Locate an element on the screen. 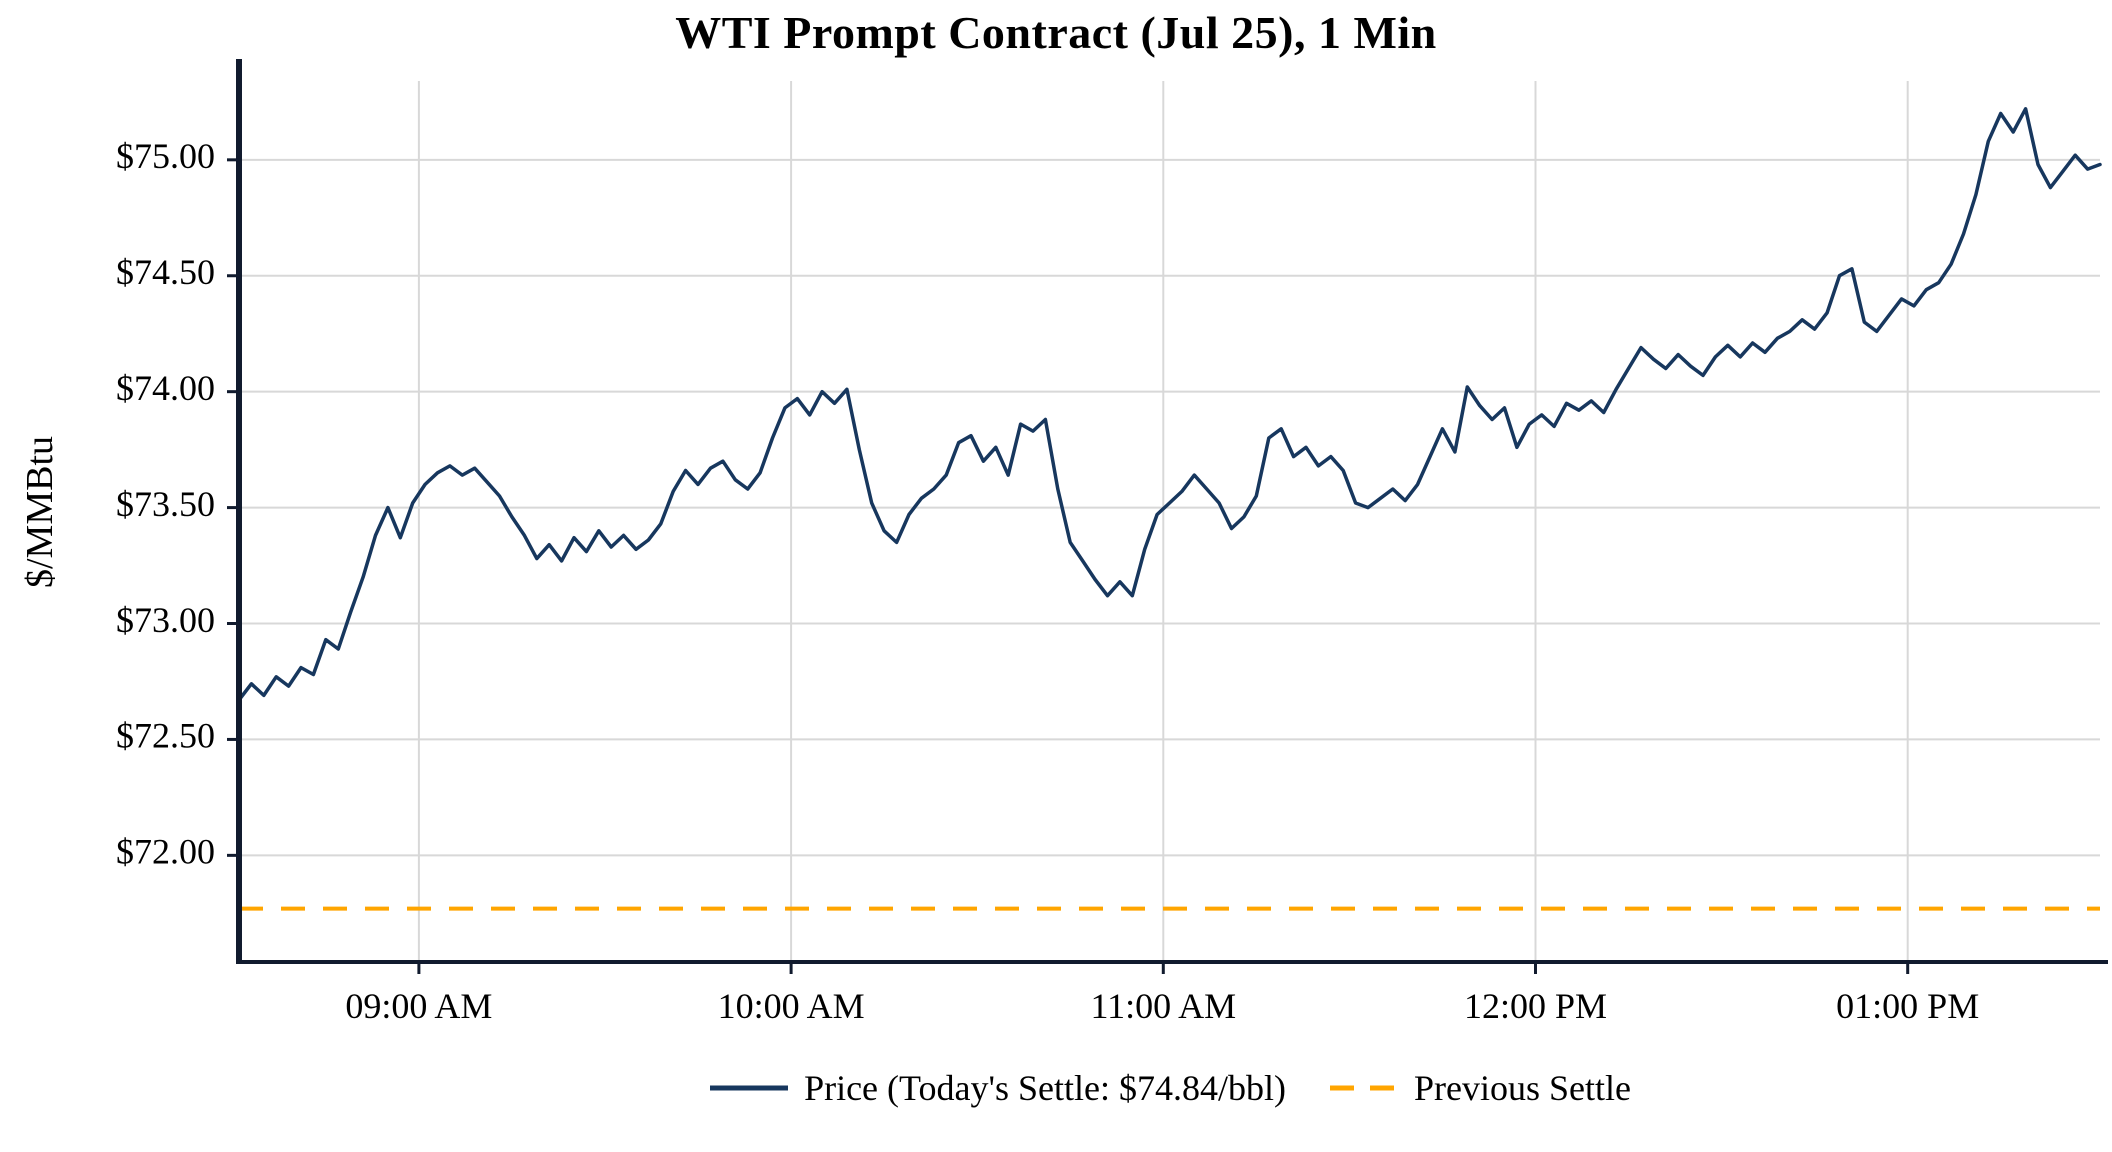 This screenshot has height=1152, width=2112. x-tick-label: 11:00 AM is located at coordinates (1163, 1006).